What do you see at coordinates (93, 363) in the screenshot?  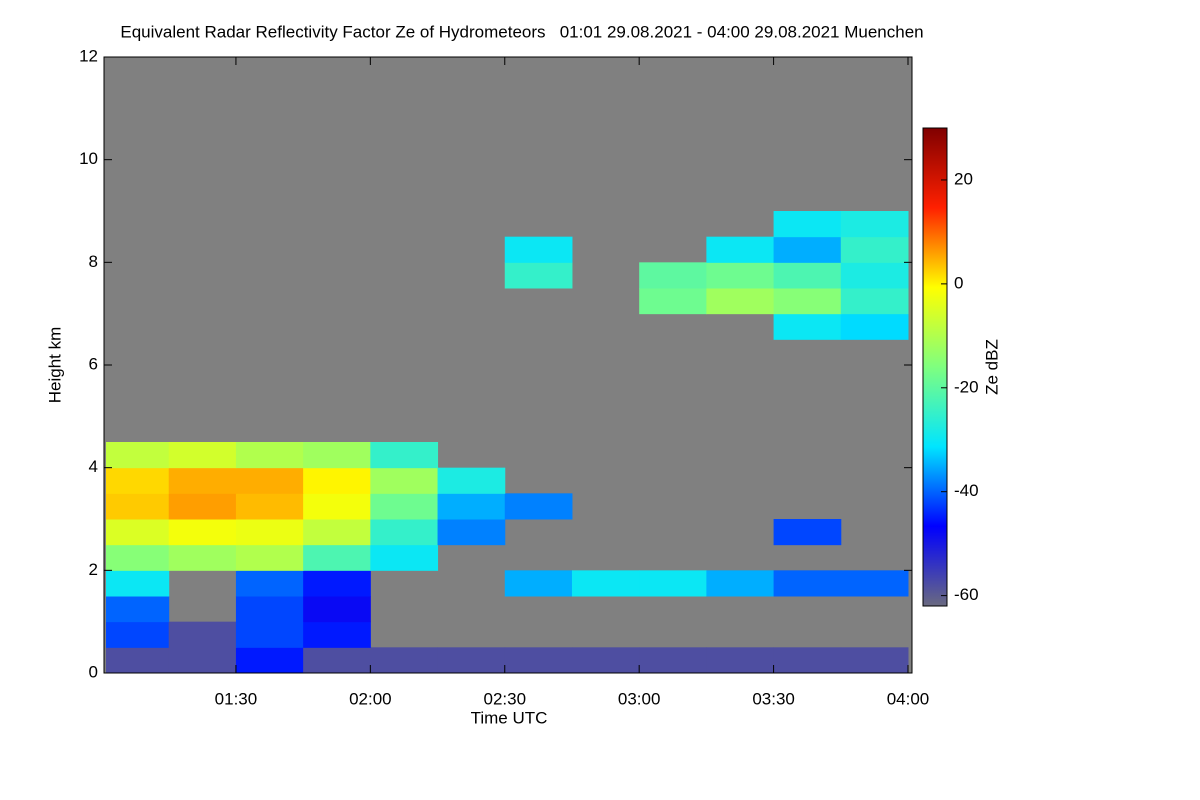 I see `y-tick-label: 6` at bounding box center [93, 363].